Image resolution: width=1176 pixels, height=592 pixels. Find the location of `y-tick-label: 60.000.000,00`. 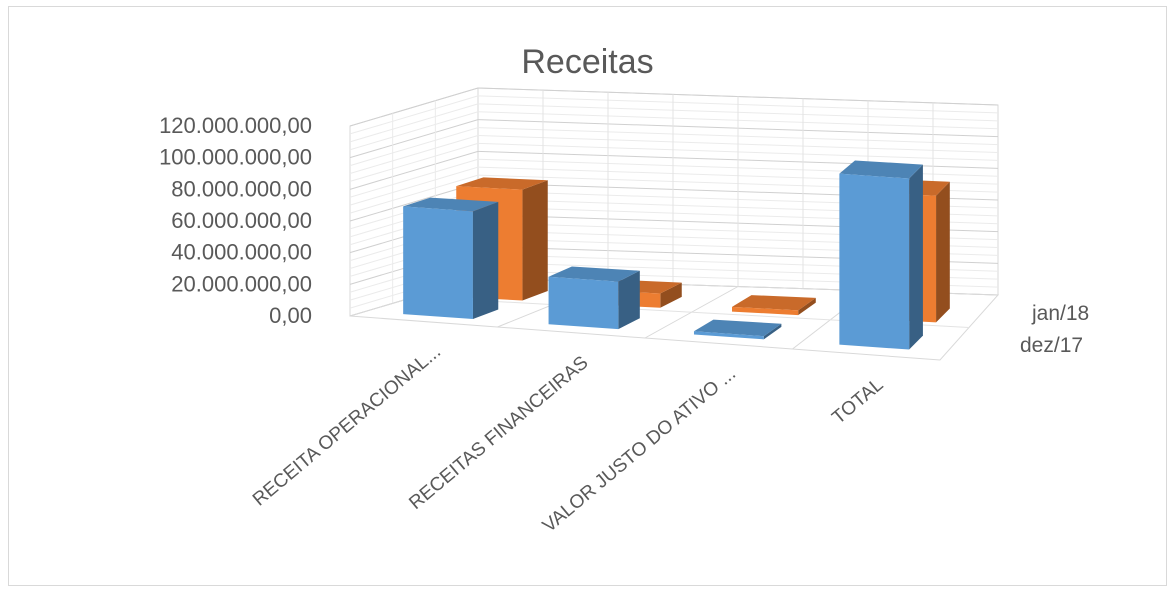

y-tick-label: 60.000.000,00 is located at coordinates (241, 220).